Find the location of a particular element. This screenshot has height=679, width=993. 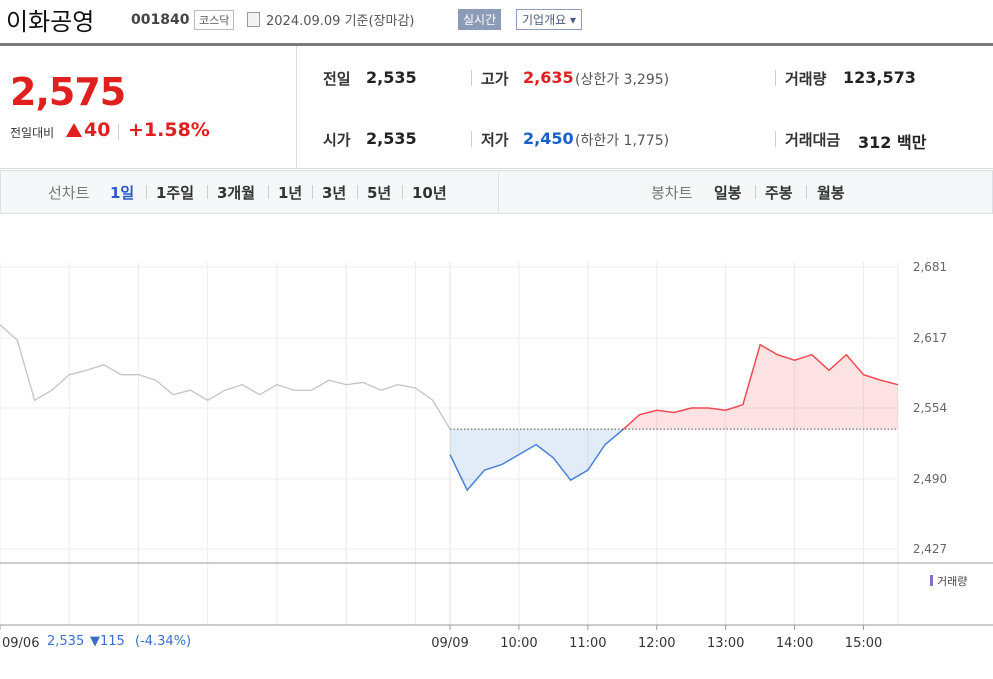

current-price: 2,575 is located at coordinates (68, 92).